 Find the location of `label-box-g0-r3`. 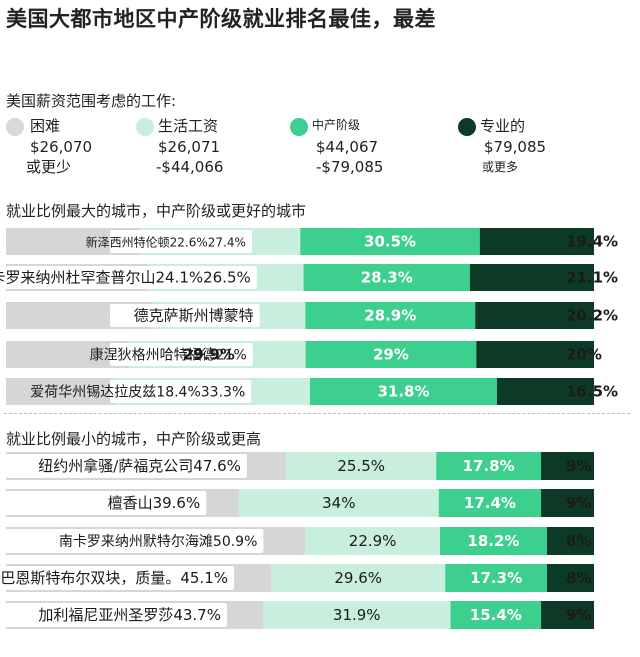

label-box-g0-r3 is located at coordinates (181, 354).